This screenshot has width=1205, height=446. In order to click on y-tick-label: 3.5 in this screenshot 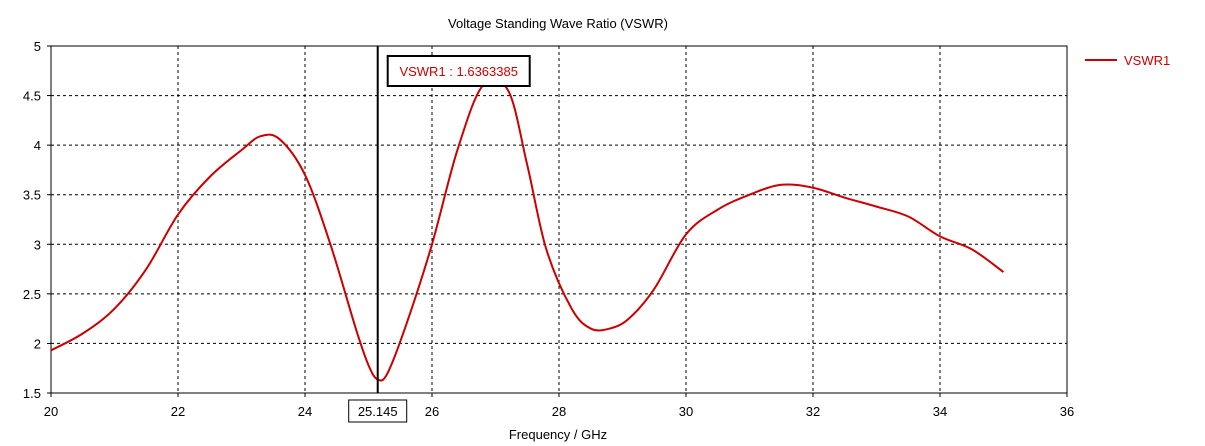, I will do `click(32, 195)`.